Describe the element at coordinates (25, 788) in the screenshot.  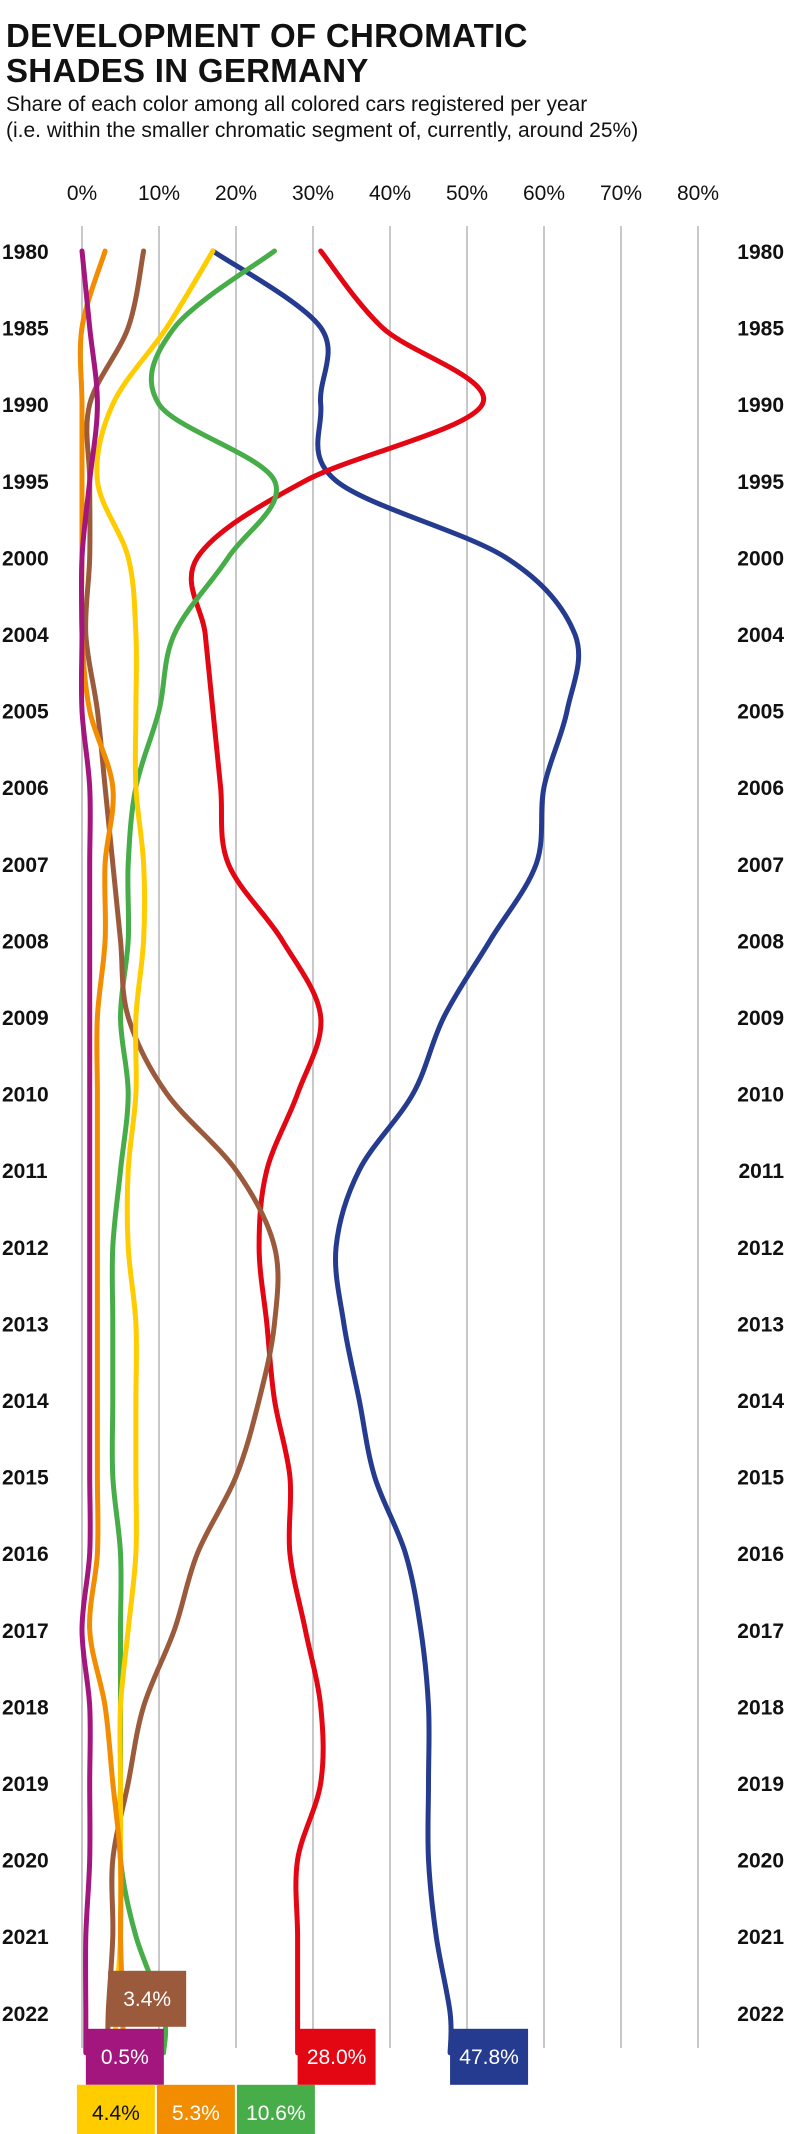
I see `year-label-left: 2006` at that location.